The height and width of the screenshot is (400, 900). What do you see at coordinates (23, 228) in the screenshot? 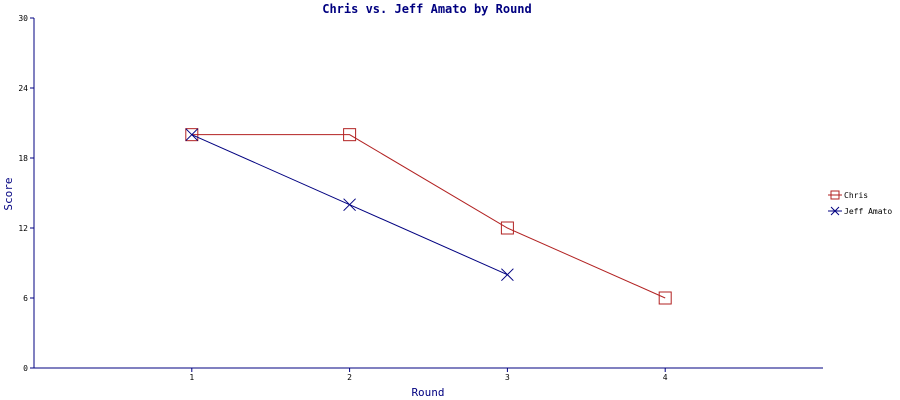
I see `y-tick-label: 12` at bounding box center [23, 228].